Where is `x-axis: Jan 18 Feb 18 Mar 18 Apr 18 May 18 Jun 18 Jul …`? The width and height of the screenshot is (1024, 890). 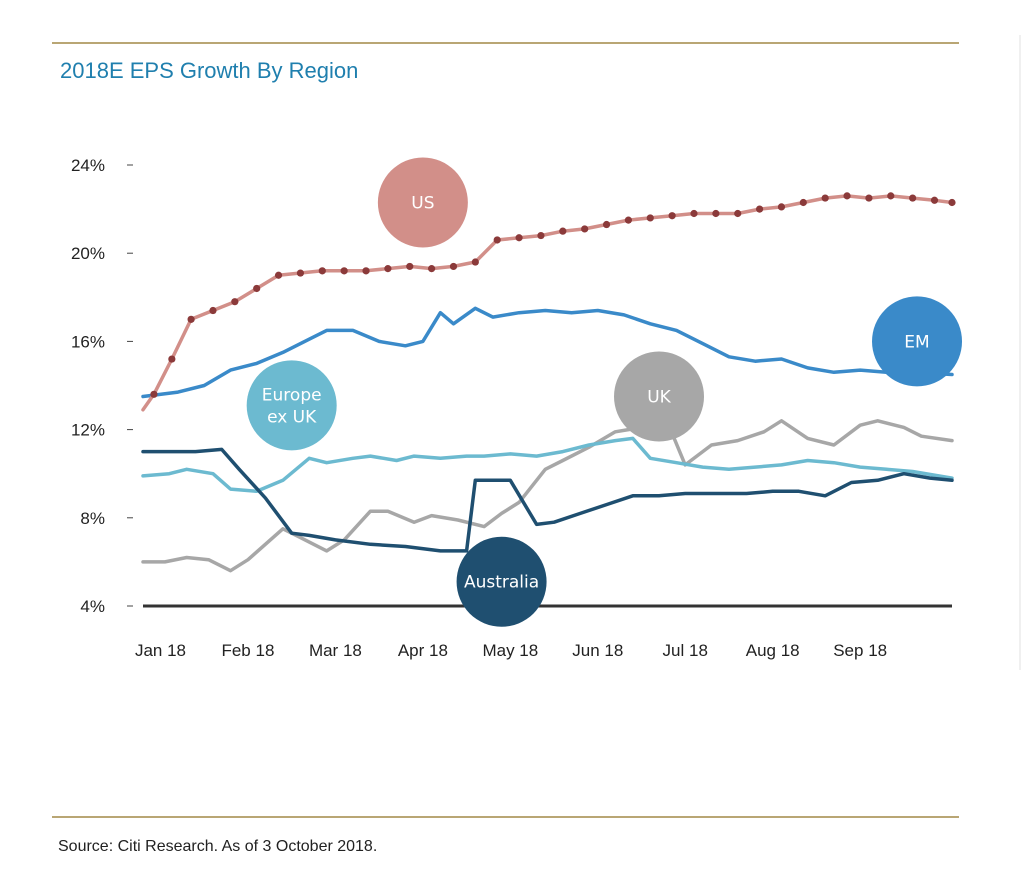
x-axis: Jan 18 Feb 18 Mar 18 Apr 18 May 18 Jun 18 Jul … is located at coordinates (511, 650).